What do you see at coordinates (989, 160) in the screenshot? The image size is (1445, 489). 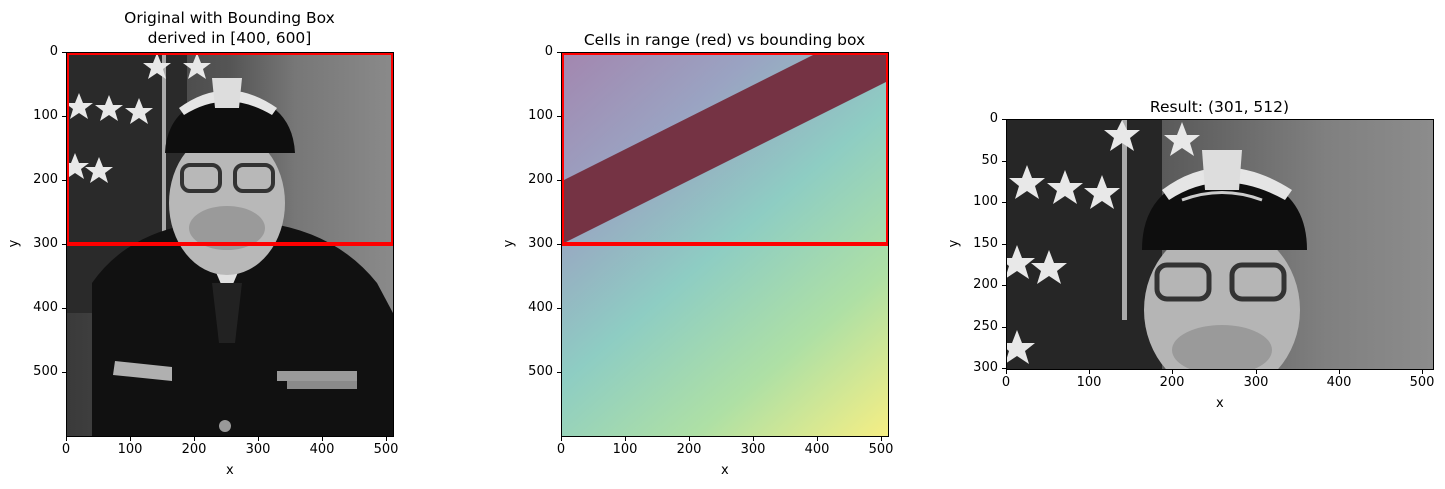 I see `ytick-label: 50` at bounding box center [989, 160].